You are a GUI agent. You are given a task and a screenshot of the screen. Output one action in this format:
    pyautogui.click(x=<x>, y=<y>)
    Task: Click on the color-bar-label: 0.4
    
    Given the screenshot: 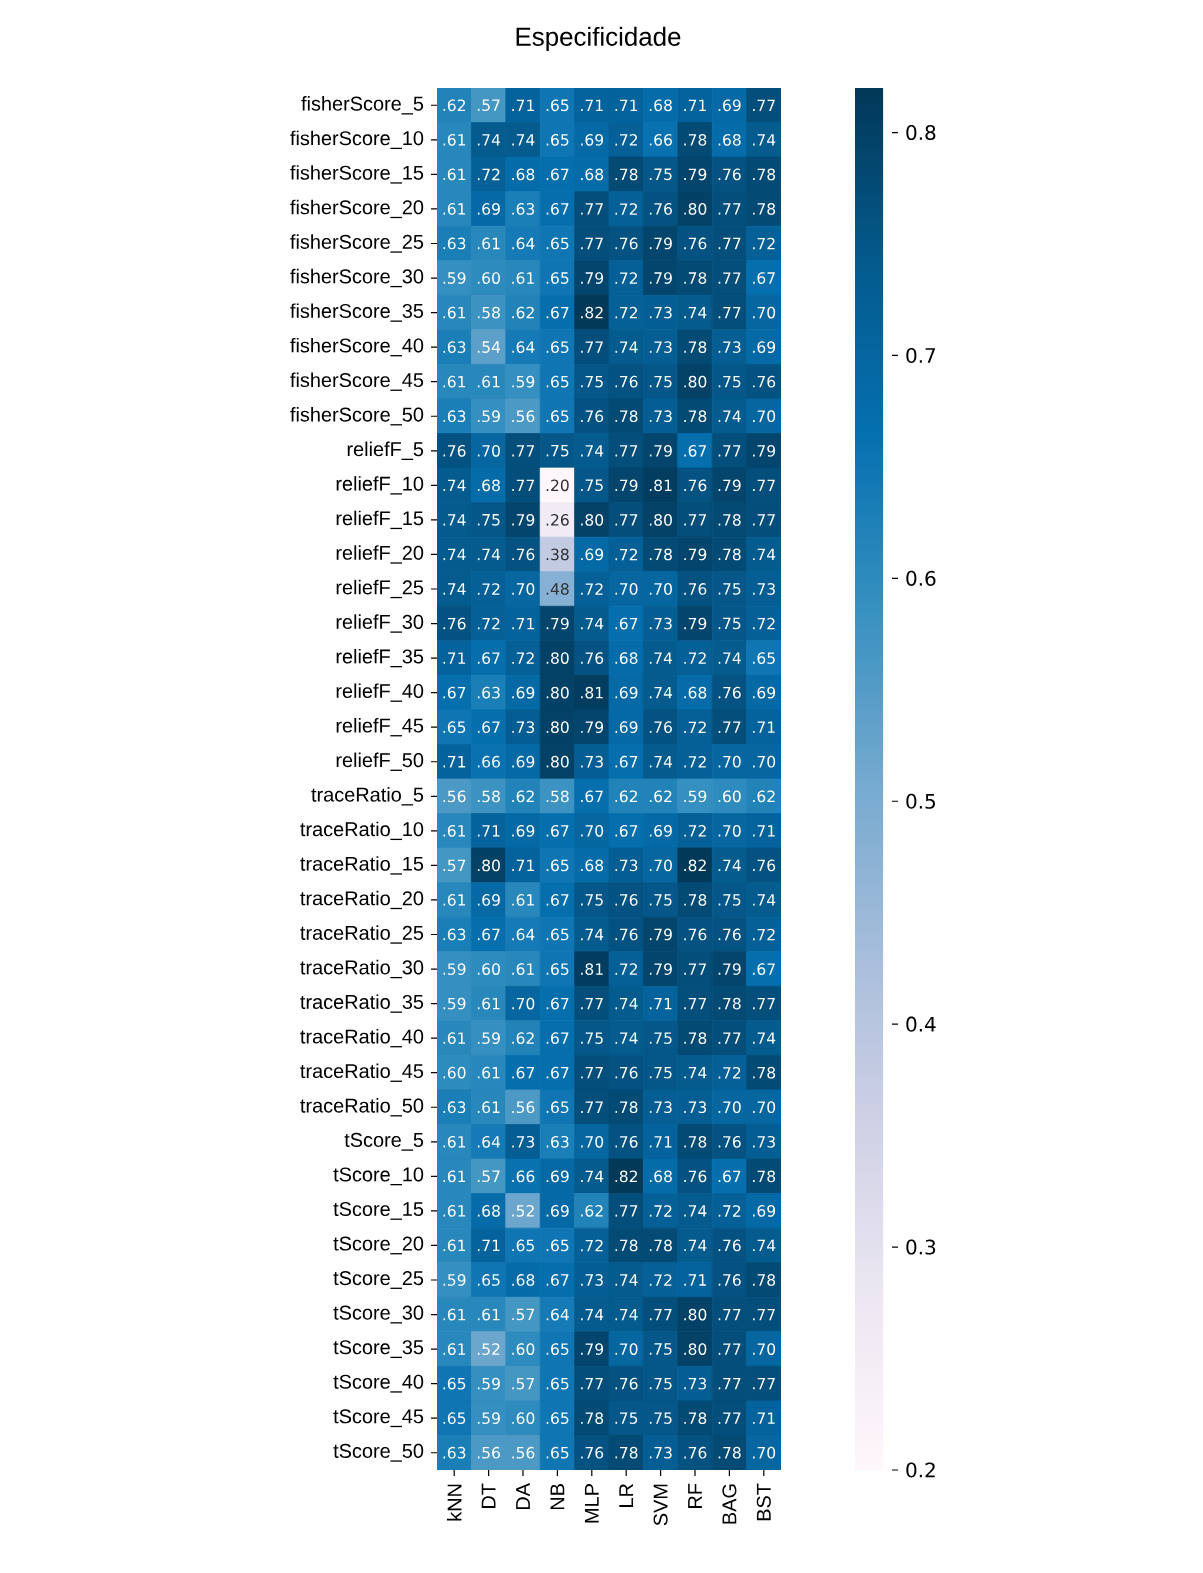 What is the action you would take?
    pyautogui.click(x=921, y=1024)
    